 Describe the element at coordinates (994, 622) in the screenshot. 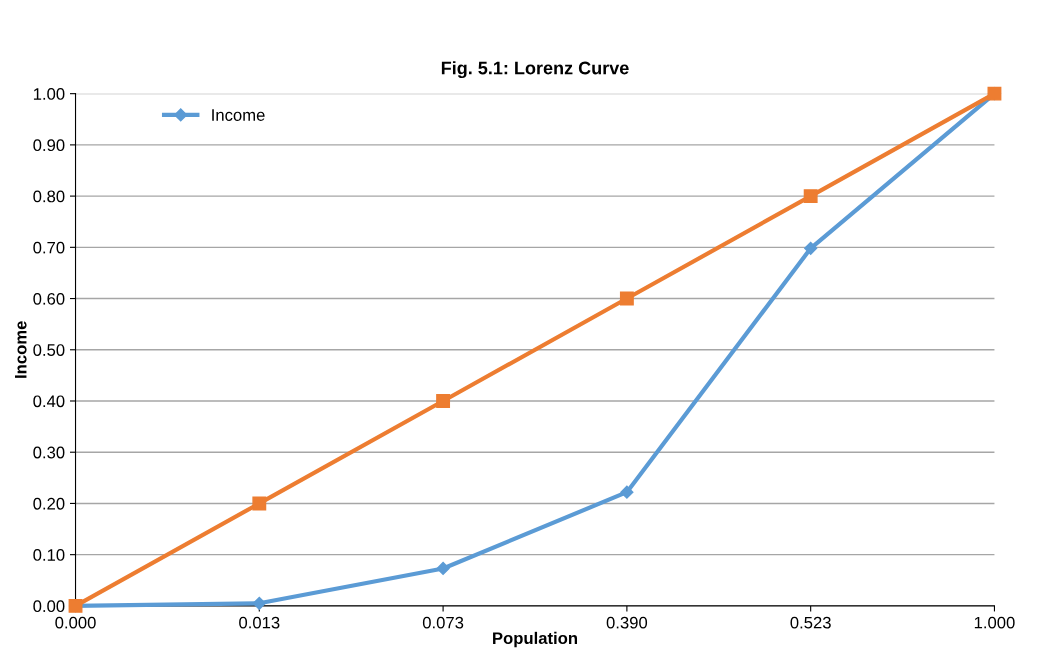

I see `x-tick-label: 1.000` at that location.